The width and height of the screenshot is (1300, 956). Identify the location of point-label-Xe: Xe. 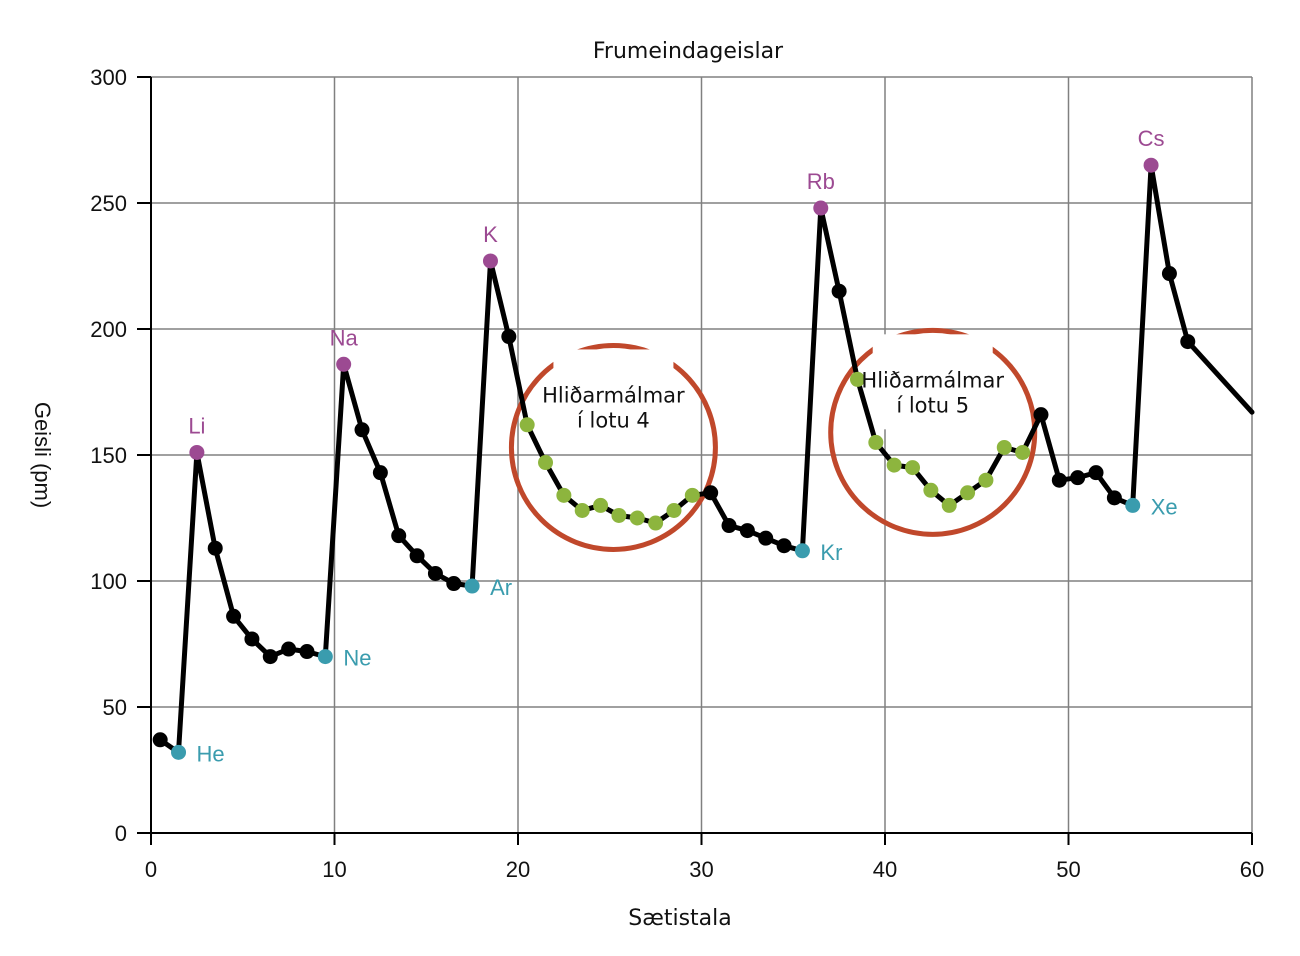
(1164, 506).